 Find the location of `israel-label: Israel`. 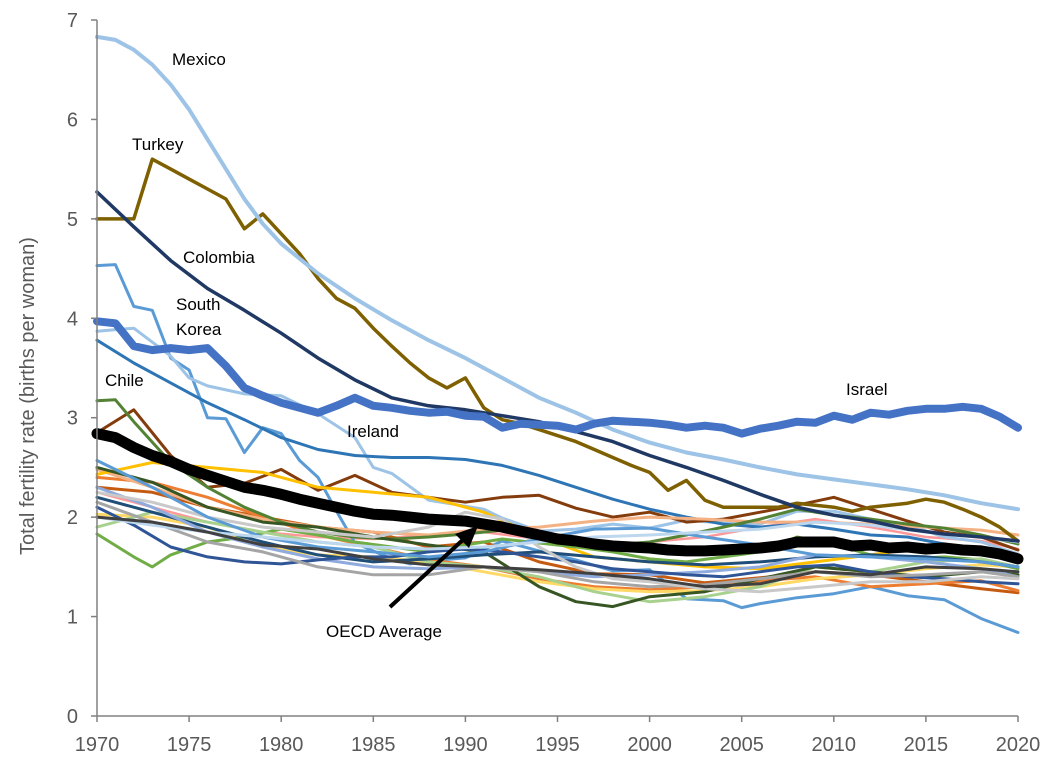

israel-label: Israel is located at coordinates (867, 389).